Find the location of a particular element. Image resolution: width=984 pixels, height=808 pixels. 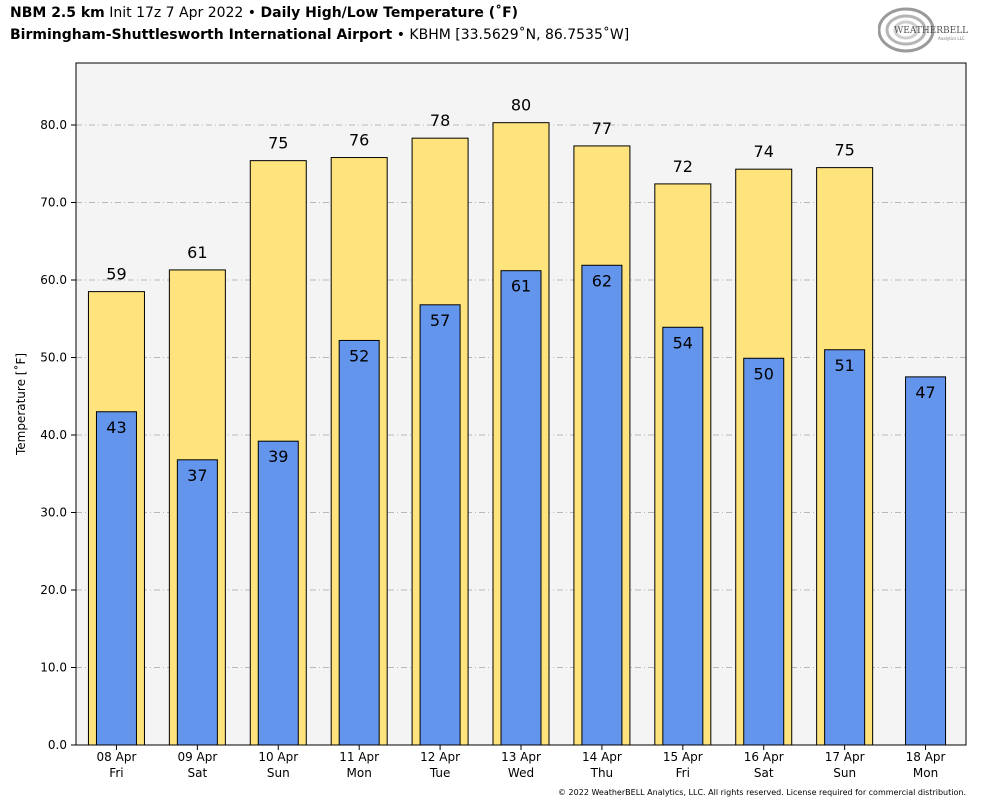

logo-subtext: Analytics LLC is located at coordinates (951, 38).